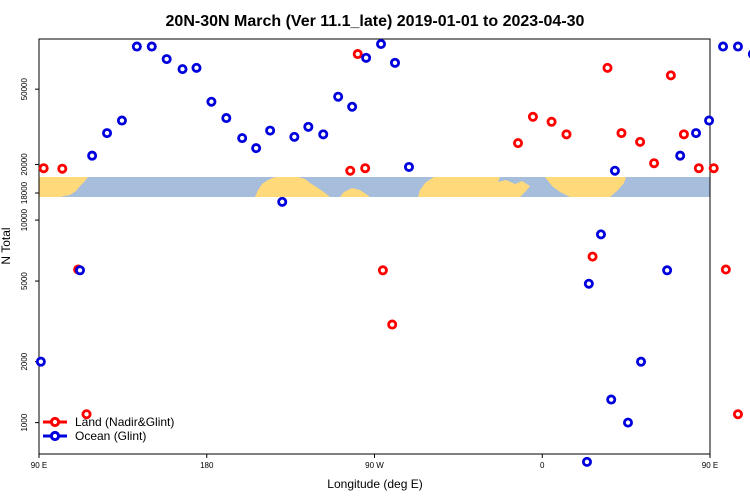  Describe the element at coordinates (29, 255) in the screenshot. I see `y-axis: 1000 2000 5000 10000 20000 50000 18000` at that location.